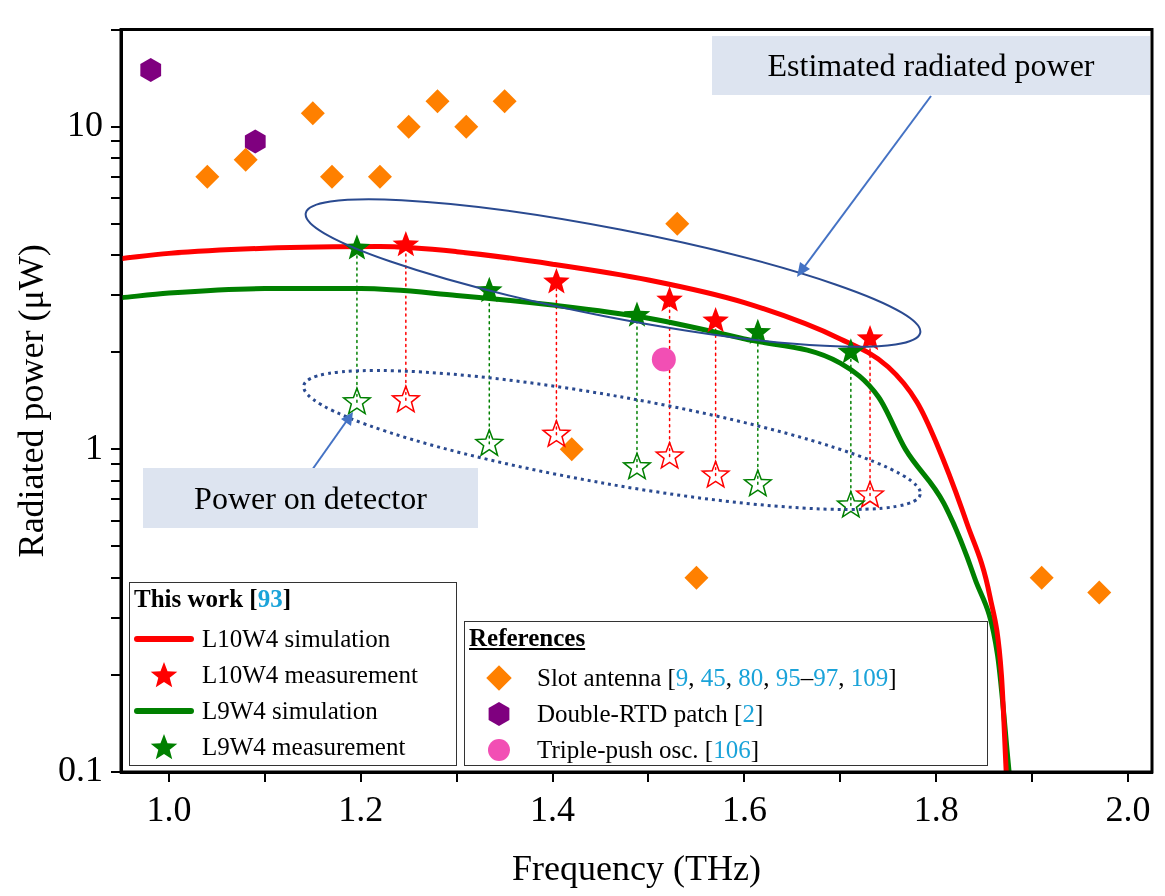 Image resolution: width=1165 pixels, height=896 pixels. What do you see at coordinates (296, 639) in the screenshot?
I see `legend-label: L10W4 simulation` at bounding box center [296, 639].